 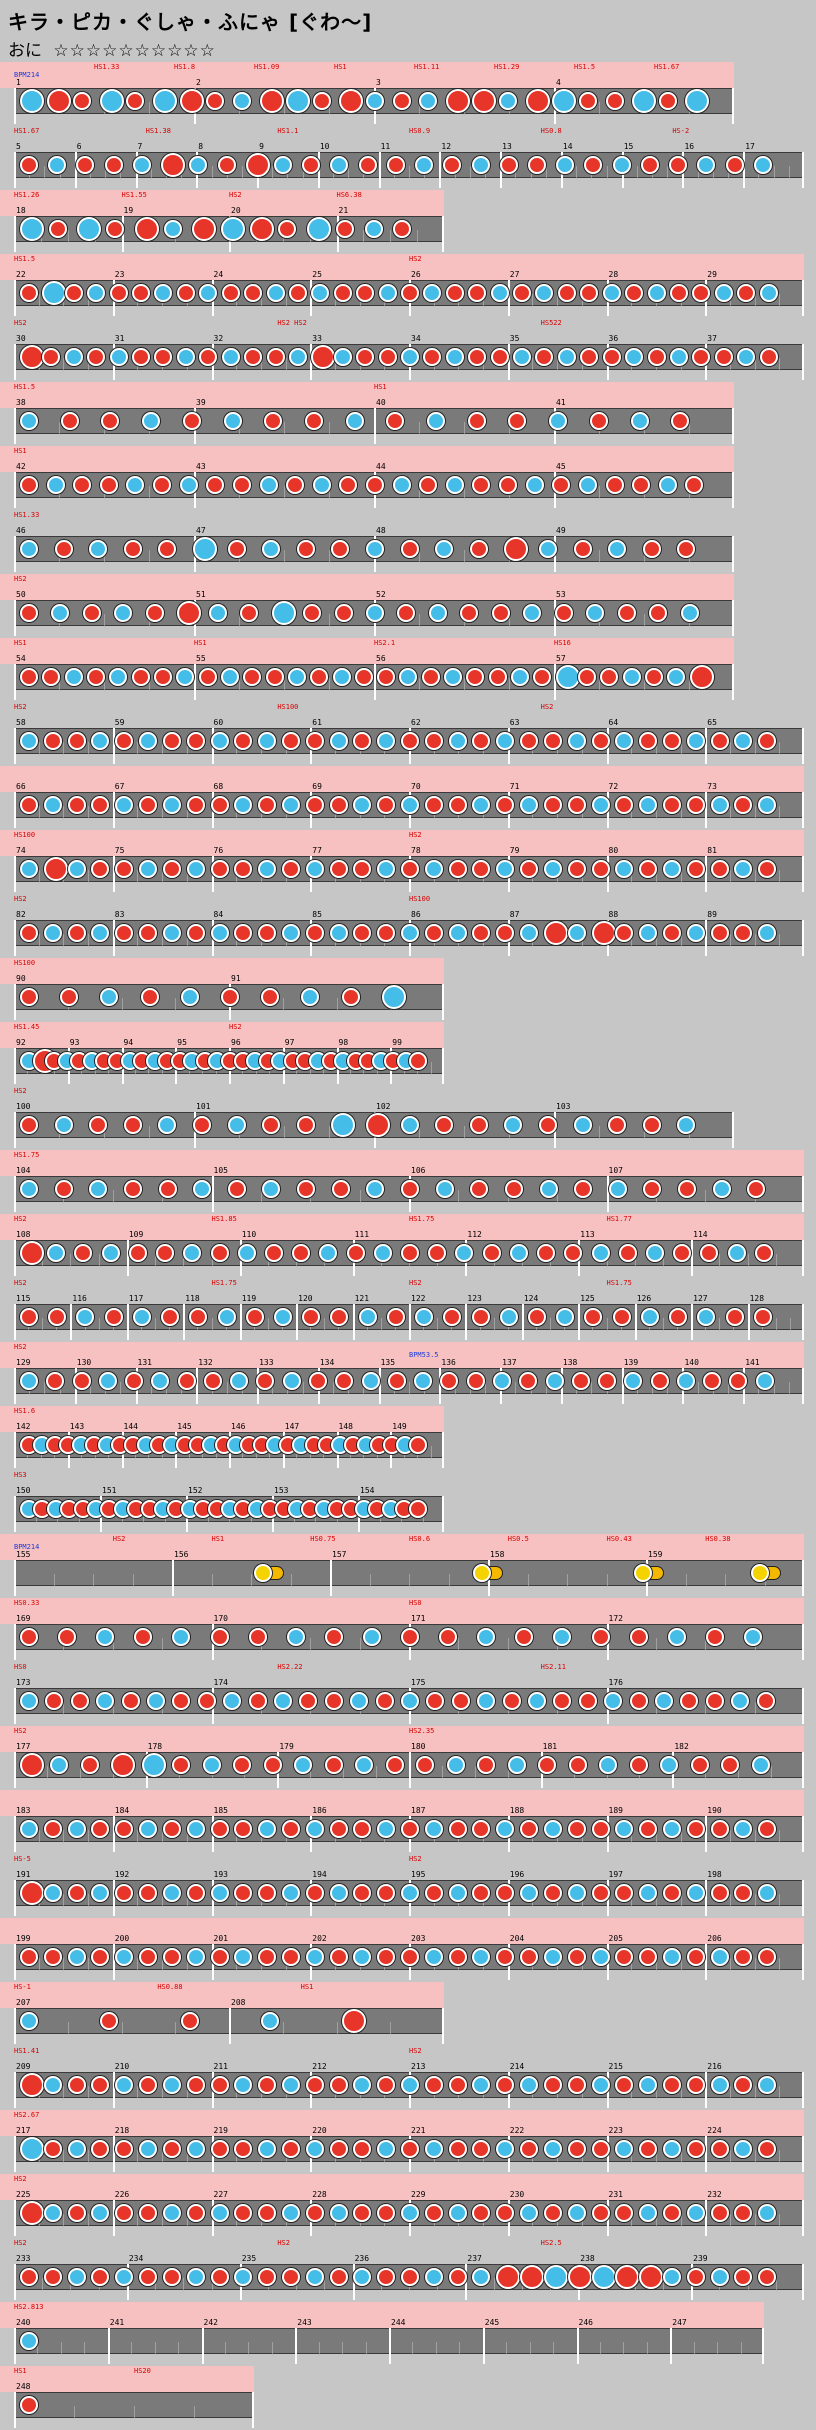 I want to click on scroll-change-label: HS-5, so click(x=22, y=1859).